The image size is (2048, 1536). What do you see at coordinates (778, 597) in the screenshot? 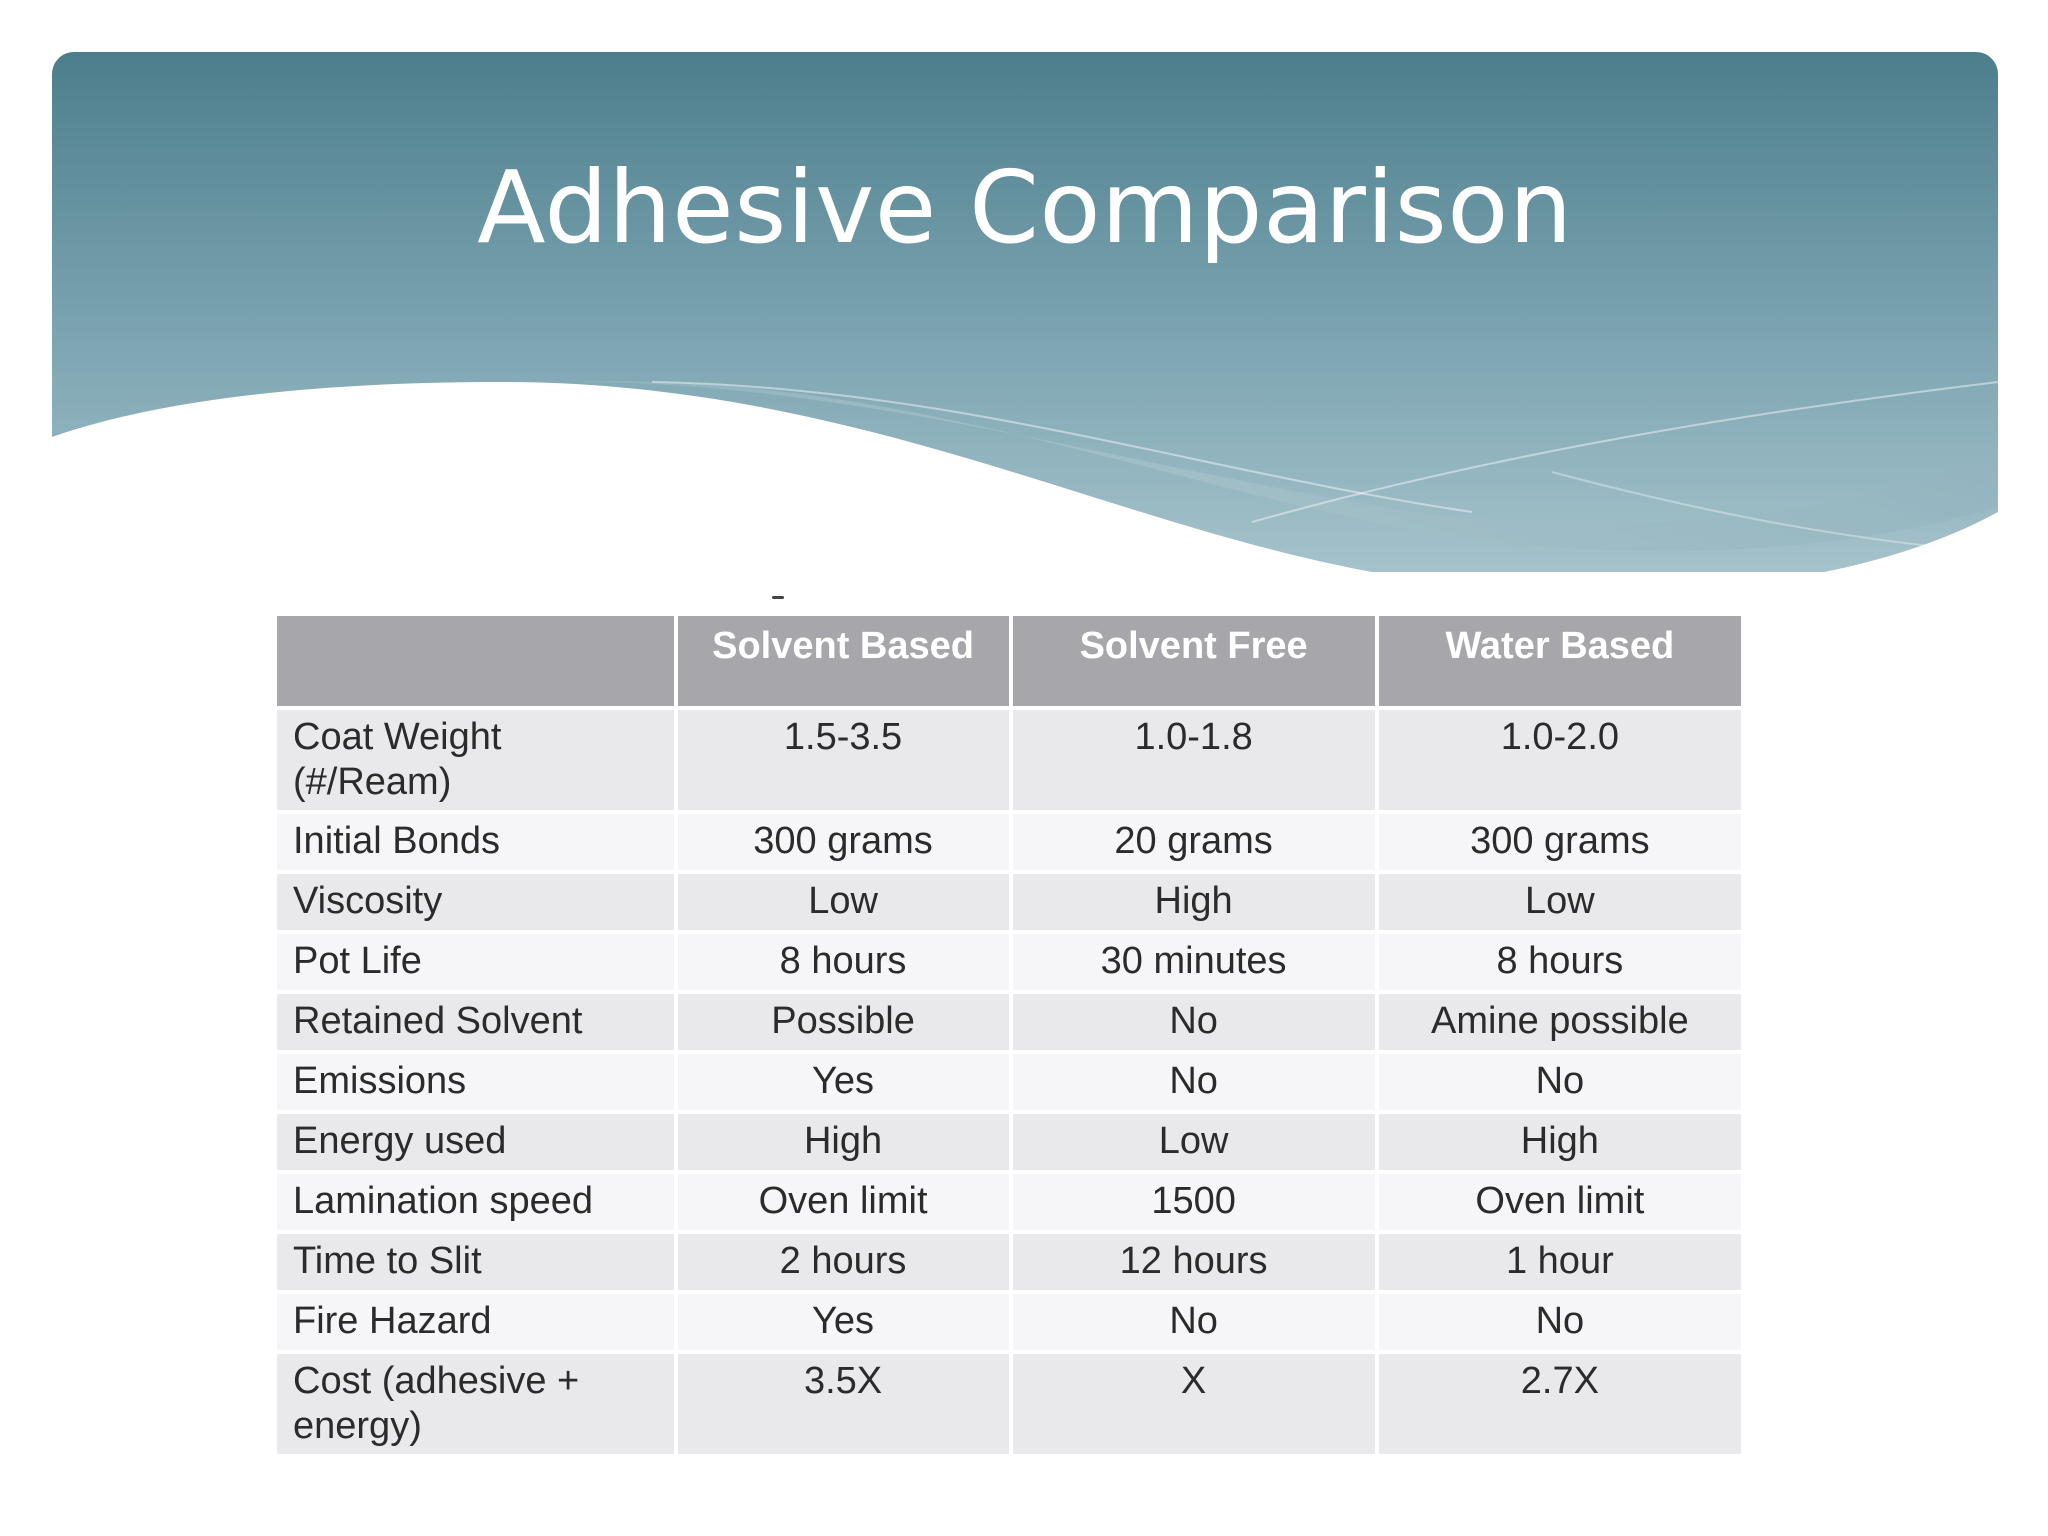
I see `stray-mark` at bounding box center [778, 597].